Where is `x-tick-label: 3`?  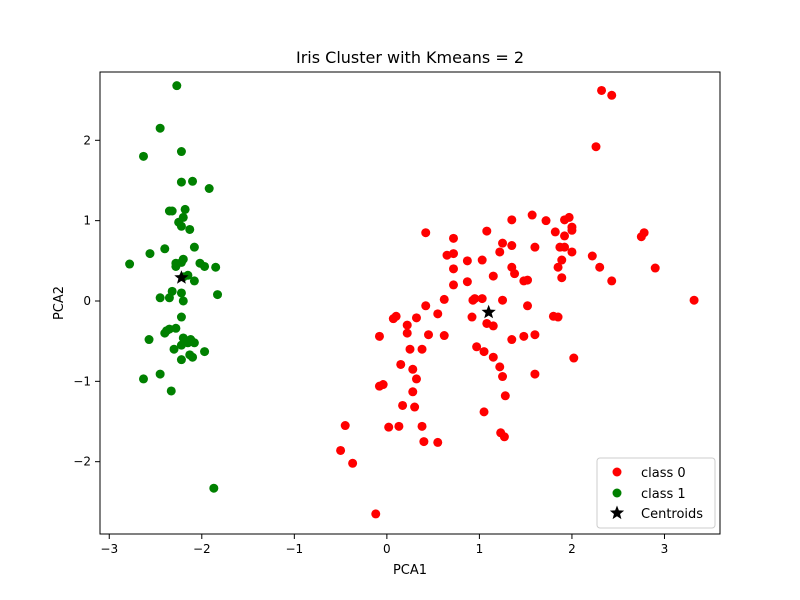 x-tick-label: 3 is located at coordinates (665, 549).